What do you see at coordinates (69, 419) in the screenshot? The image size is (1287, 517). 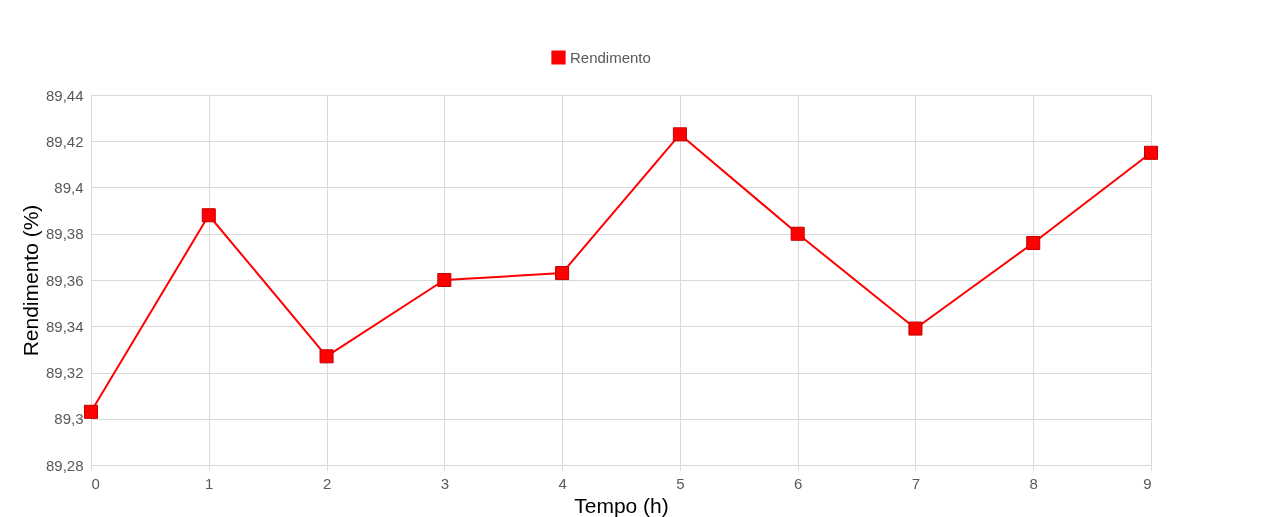 I see `y-tick-label: 89,3` at bounding box center [69, 419].